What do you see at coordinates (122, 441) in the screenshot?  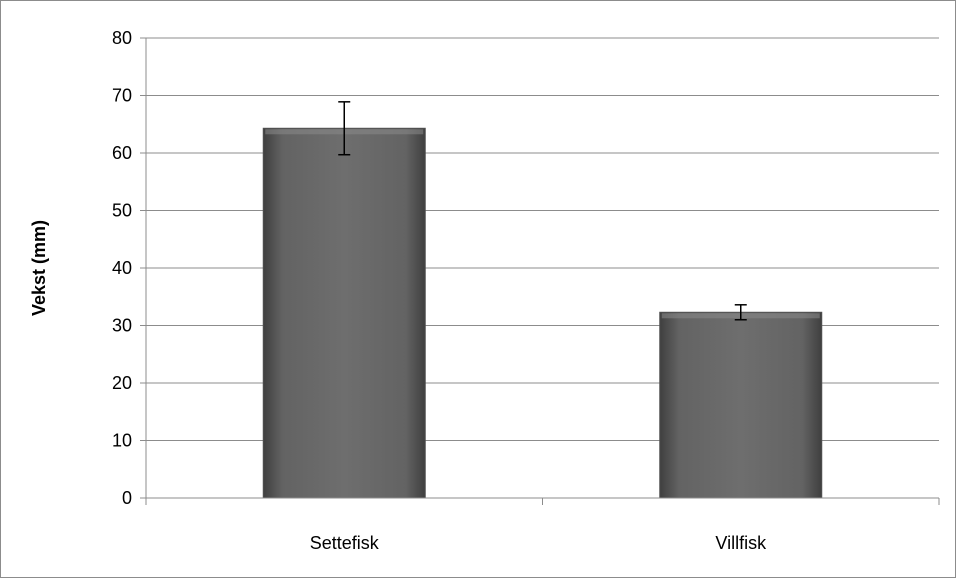 I see `y-tick-label: 10` at bounding box center [122, 441].